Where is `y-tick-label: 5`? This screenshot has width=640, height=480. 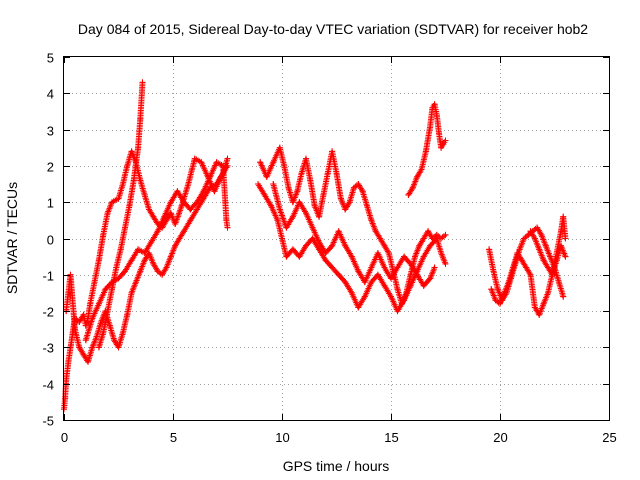 y-tick-label: 5 is located at coordinates (50, 58).